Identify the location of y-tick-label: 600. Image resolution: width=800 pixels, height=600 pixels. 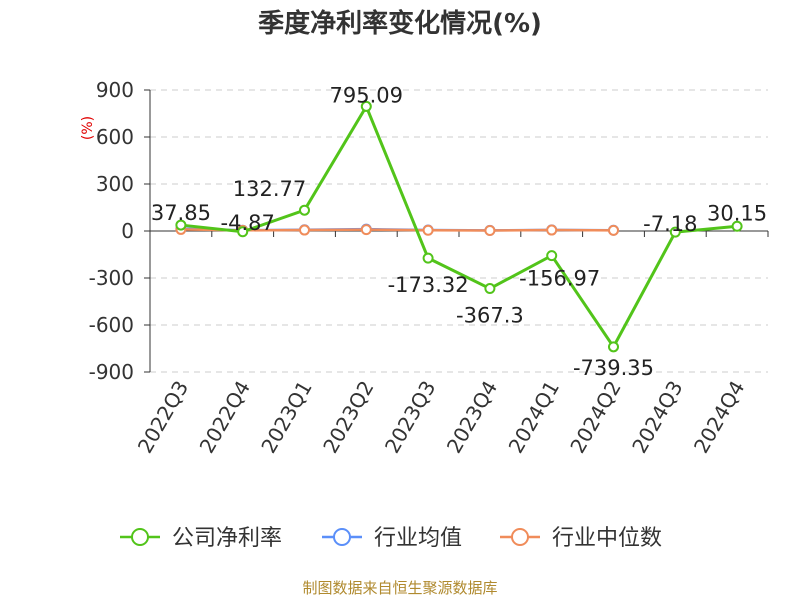
(115, 137).